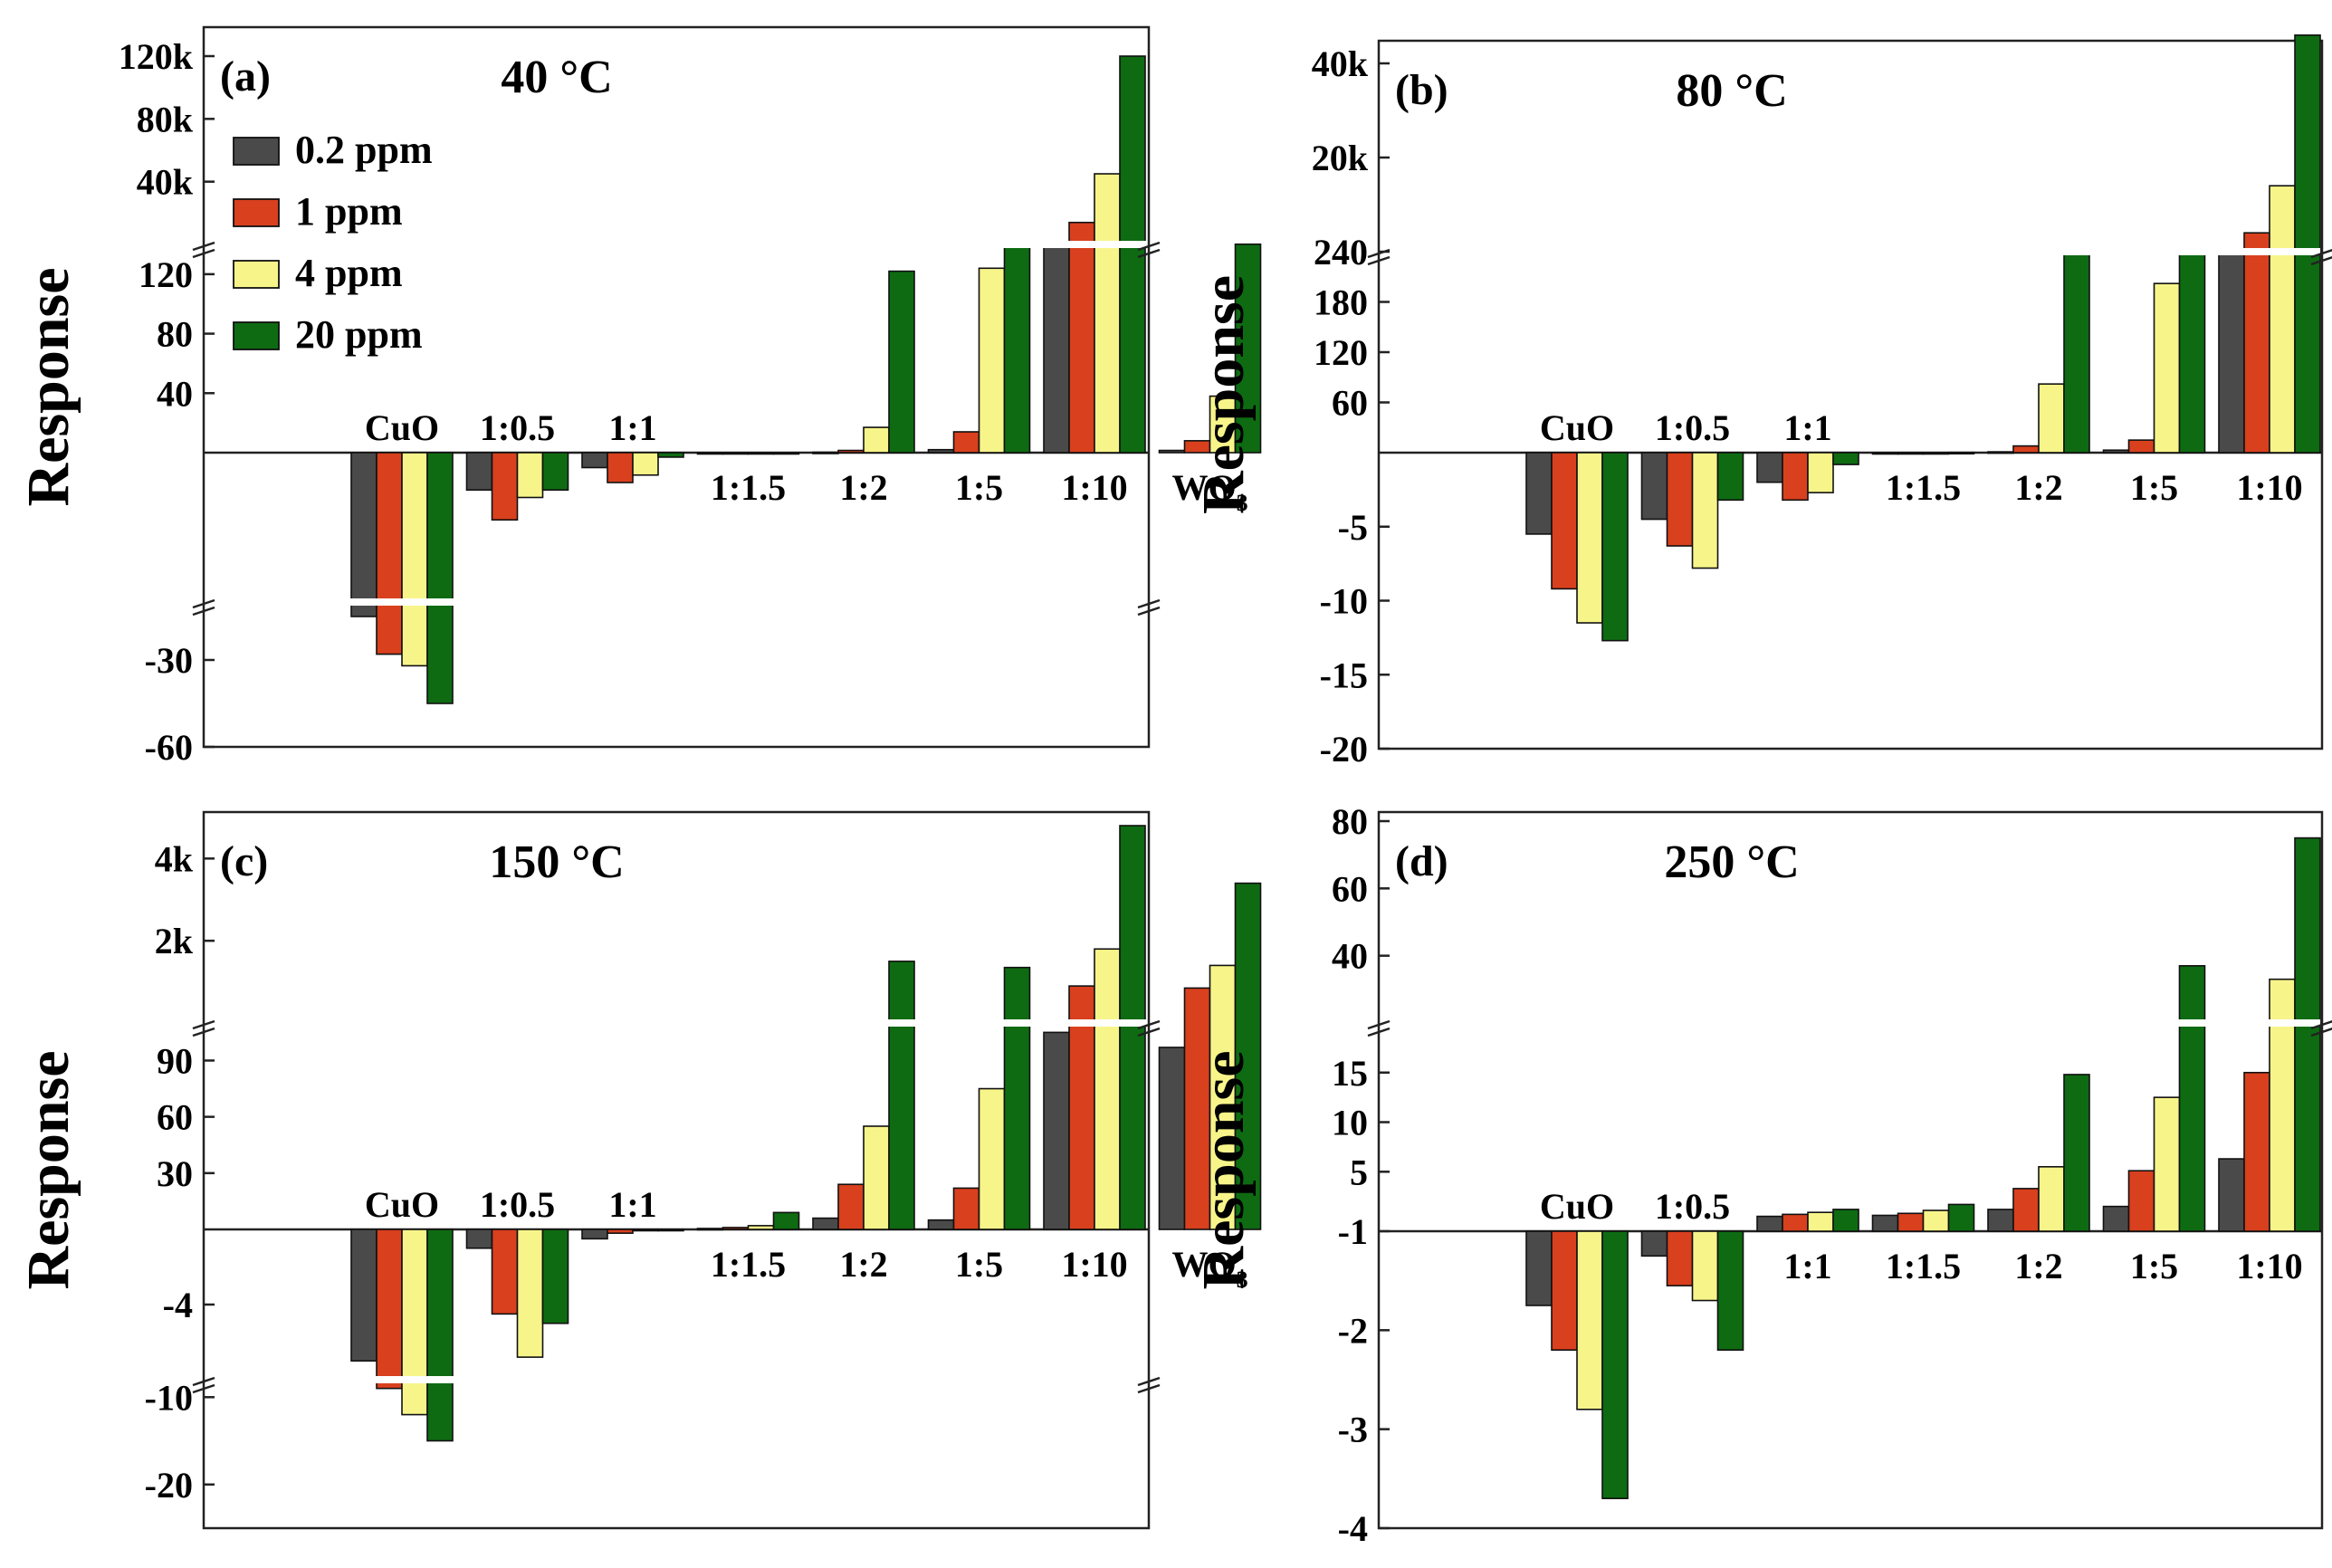 Image resolution: width=2332 pixels, height=1568 pixels. What do you see at coordinates (1353, 527) in the screenshot?
I see `y-tick-label: -5` at bounding box center [1353, 527].